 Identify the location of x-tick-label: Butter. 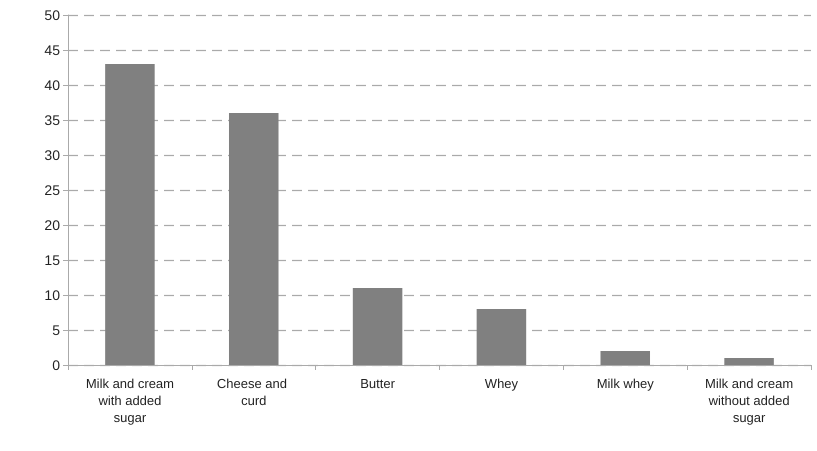
(378, 383).